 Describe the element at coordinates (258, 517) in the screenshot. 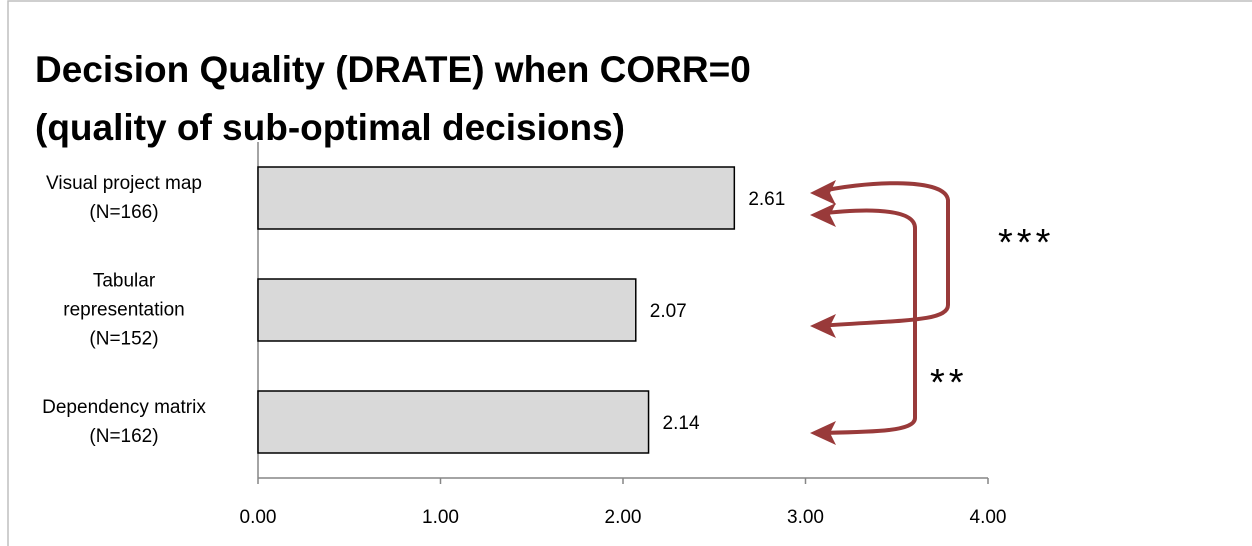

I see `x-tick-label: 0.00` at that location.